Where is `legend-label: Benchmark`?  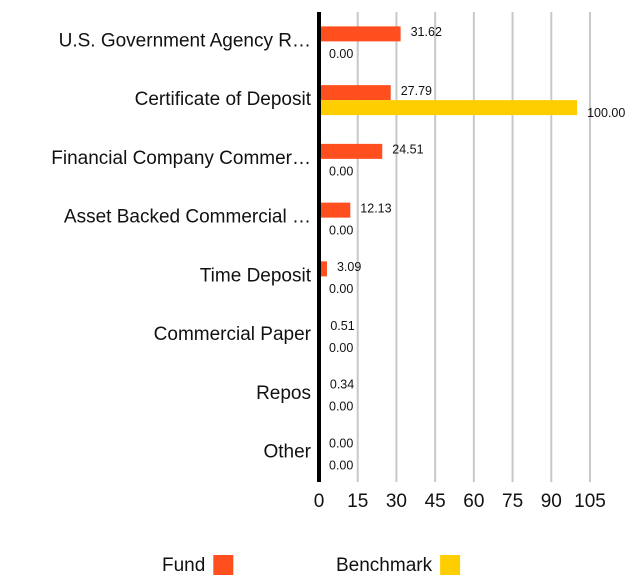 legend-label: Benchmark is located at coordinates (384, 565).